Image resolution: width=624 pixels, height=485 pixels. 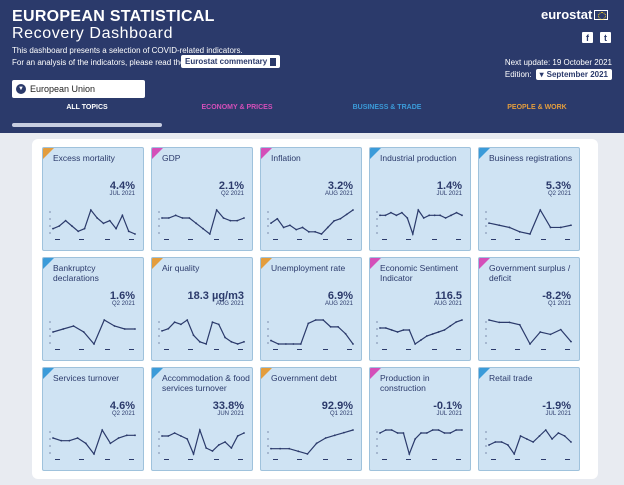 What do you see at coordinates (605, 37) in the screenshot?
I see `twitter-icon: t` at bounding box center [605, 37].